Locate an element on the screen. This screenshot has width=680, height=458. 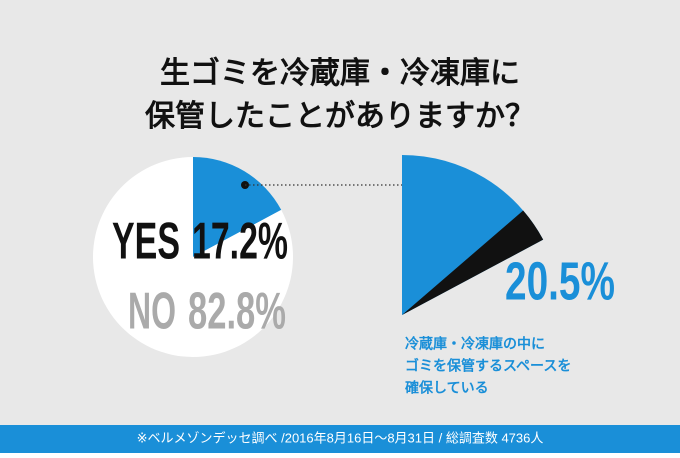
footer-band is located at coordinates (340, 439).